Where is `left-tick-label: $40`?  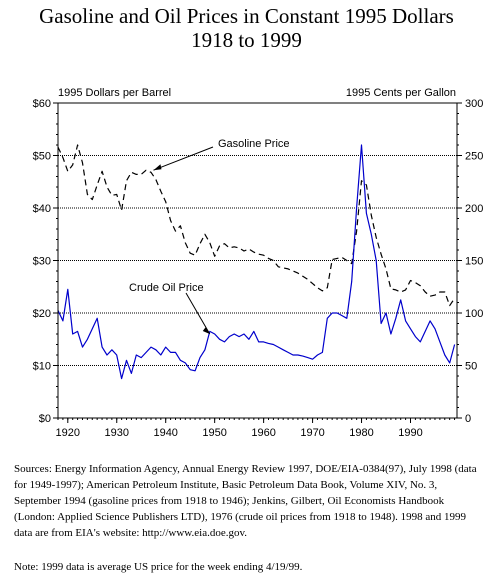 left-tick-label: $40 is located at coordinates (42, 209).